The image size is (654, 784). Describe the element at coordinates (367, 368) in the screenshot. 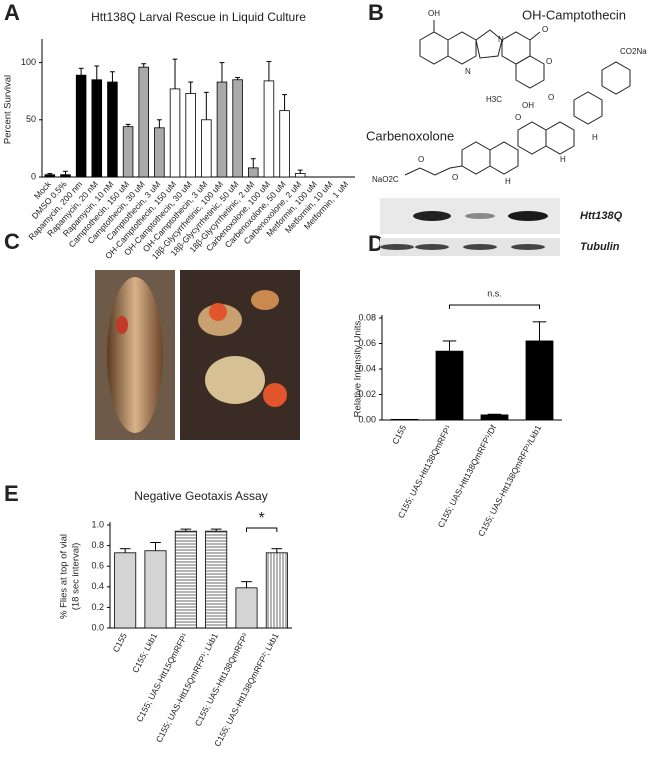

I see `y-tick-label: 0.04` at that location.